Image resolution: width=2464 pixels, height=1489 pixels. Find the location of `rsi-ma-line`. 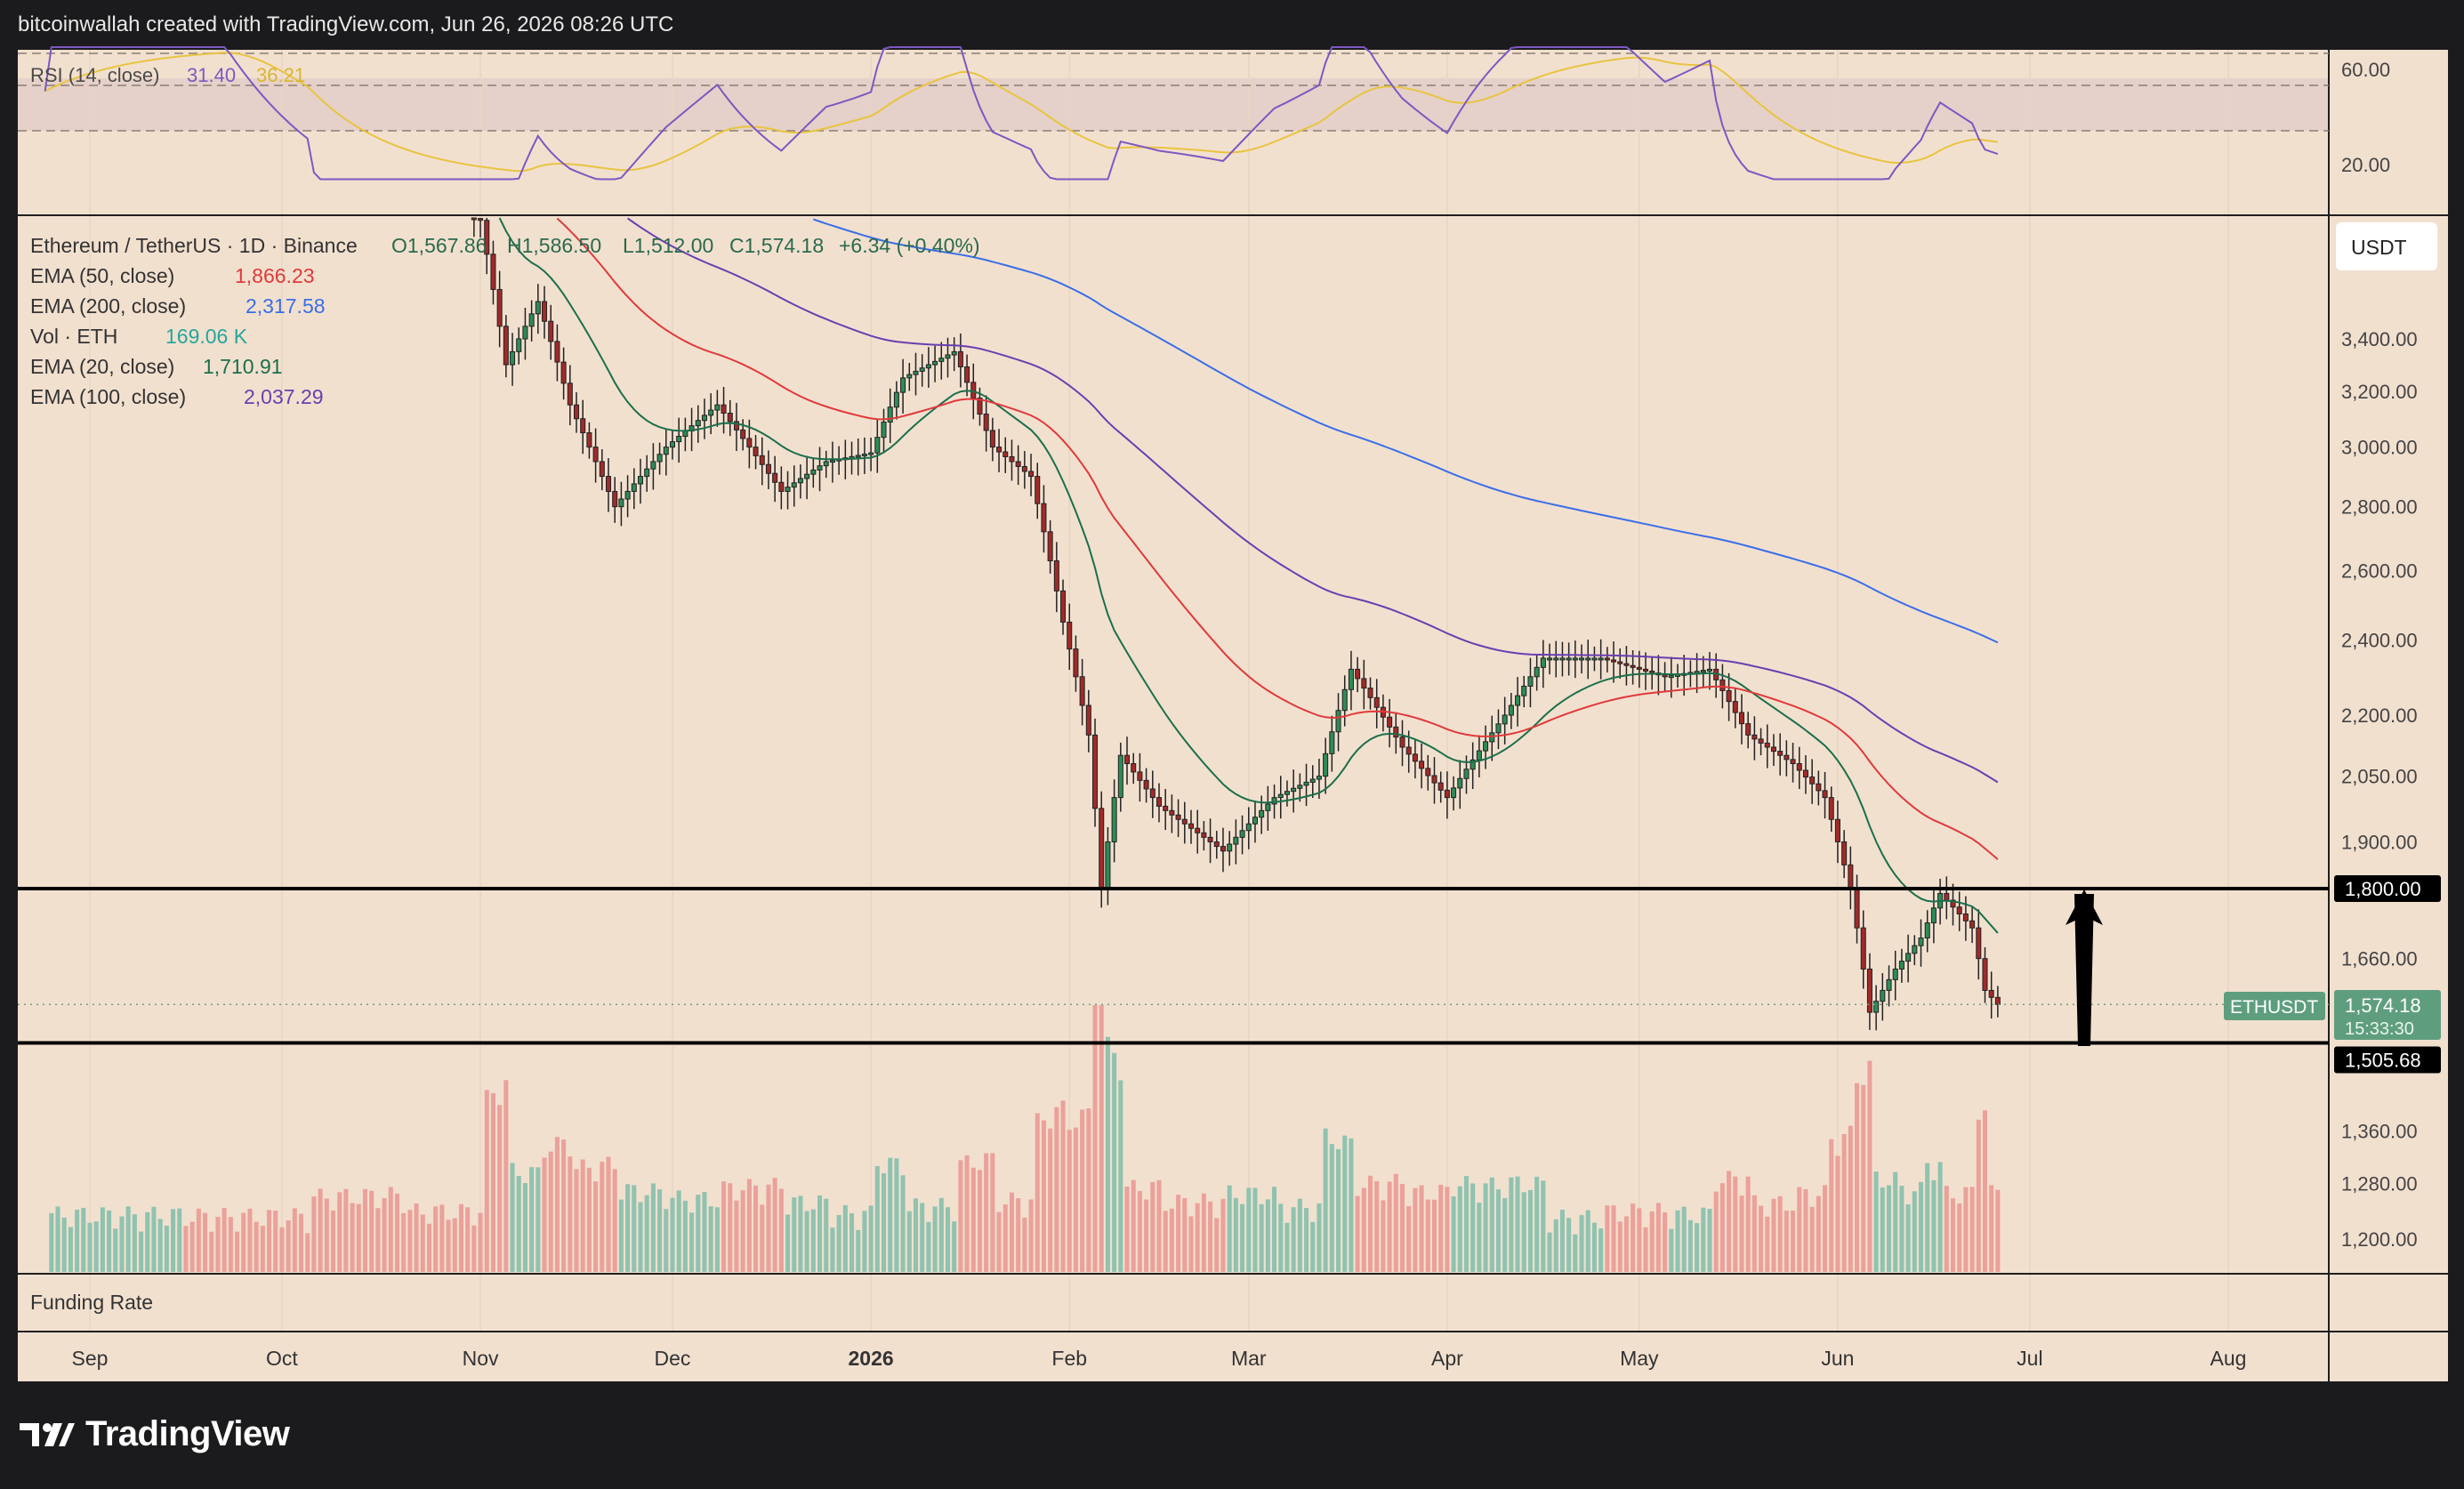

rsi-ma-line is located at coordinates (1021, 112).